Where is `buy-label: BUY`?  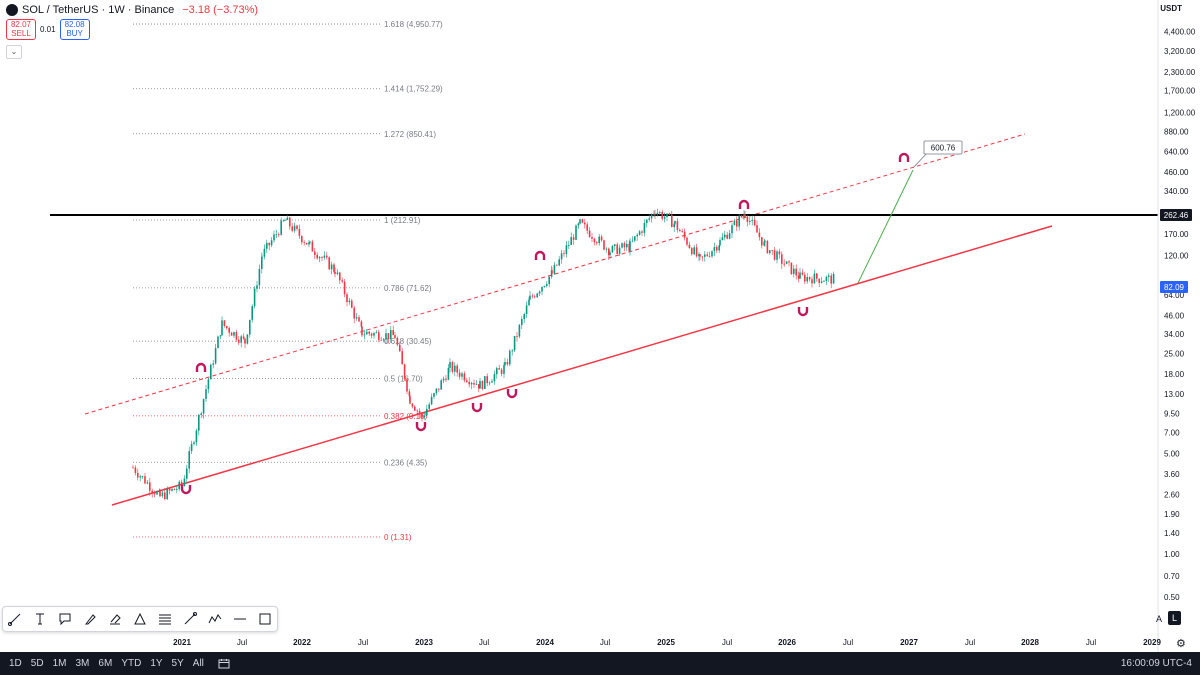
buy-label: BUY is located at coordinates (74, 33).